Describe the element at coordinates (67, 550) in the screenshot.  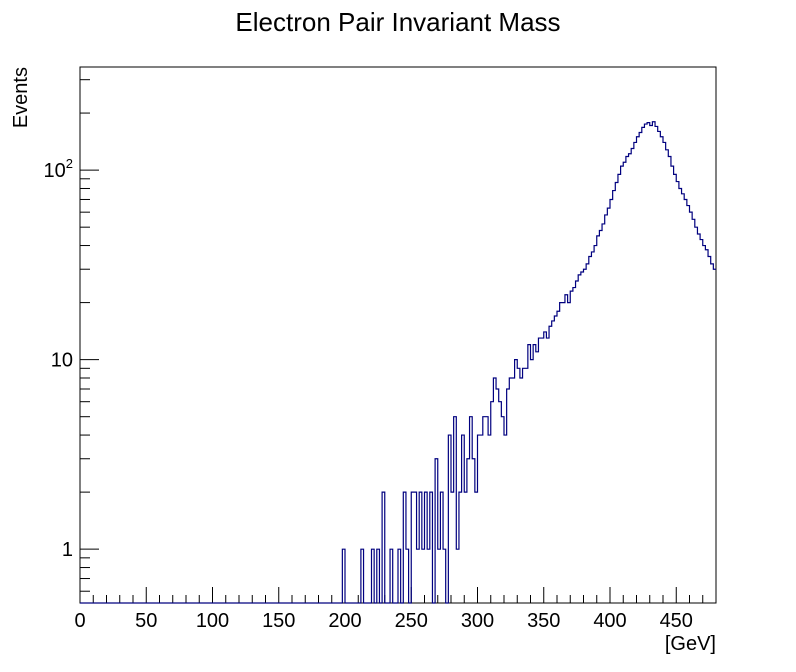
I see `y-tick-label: 1` at that location.